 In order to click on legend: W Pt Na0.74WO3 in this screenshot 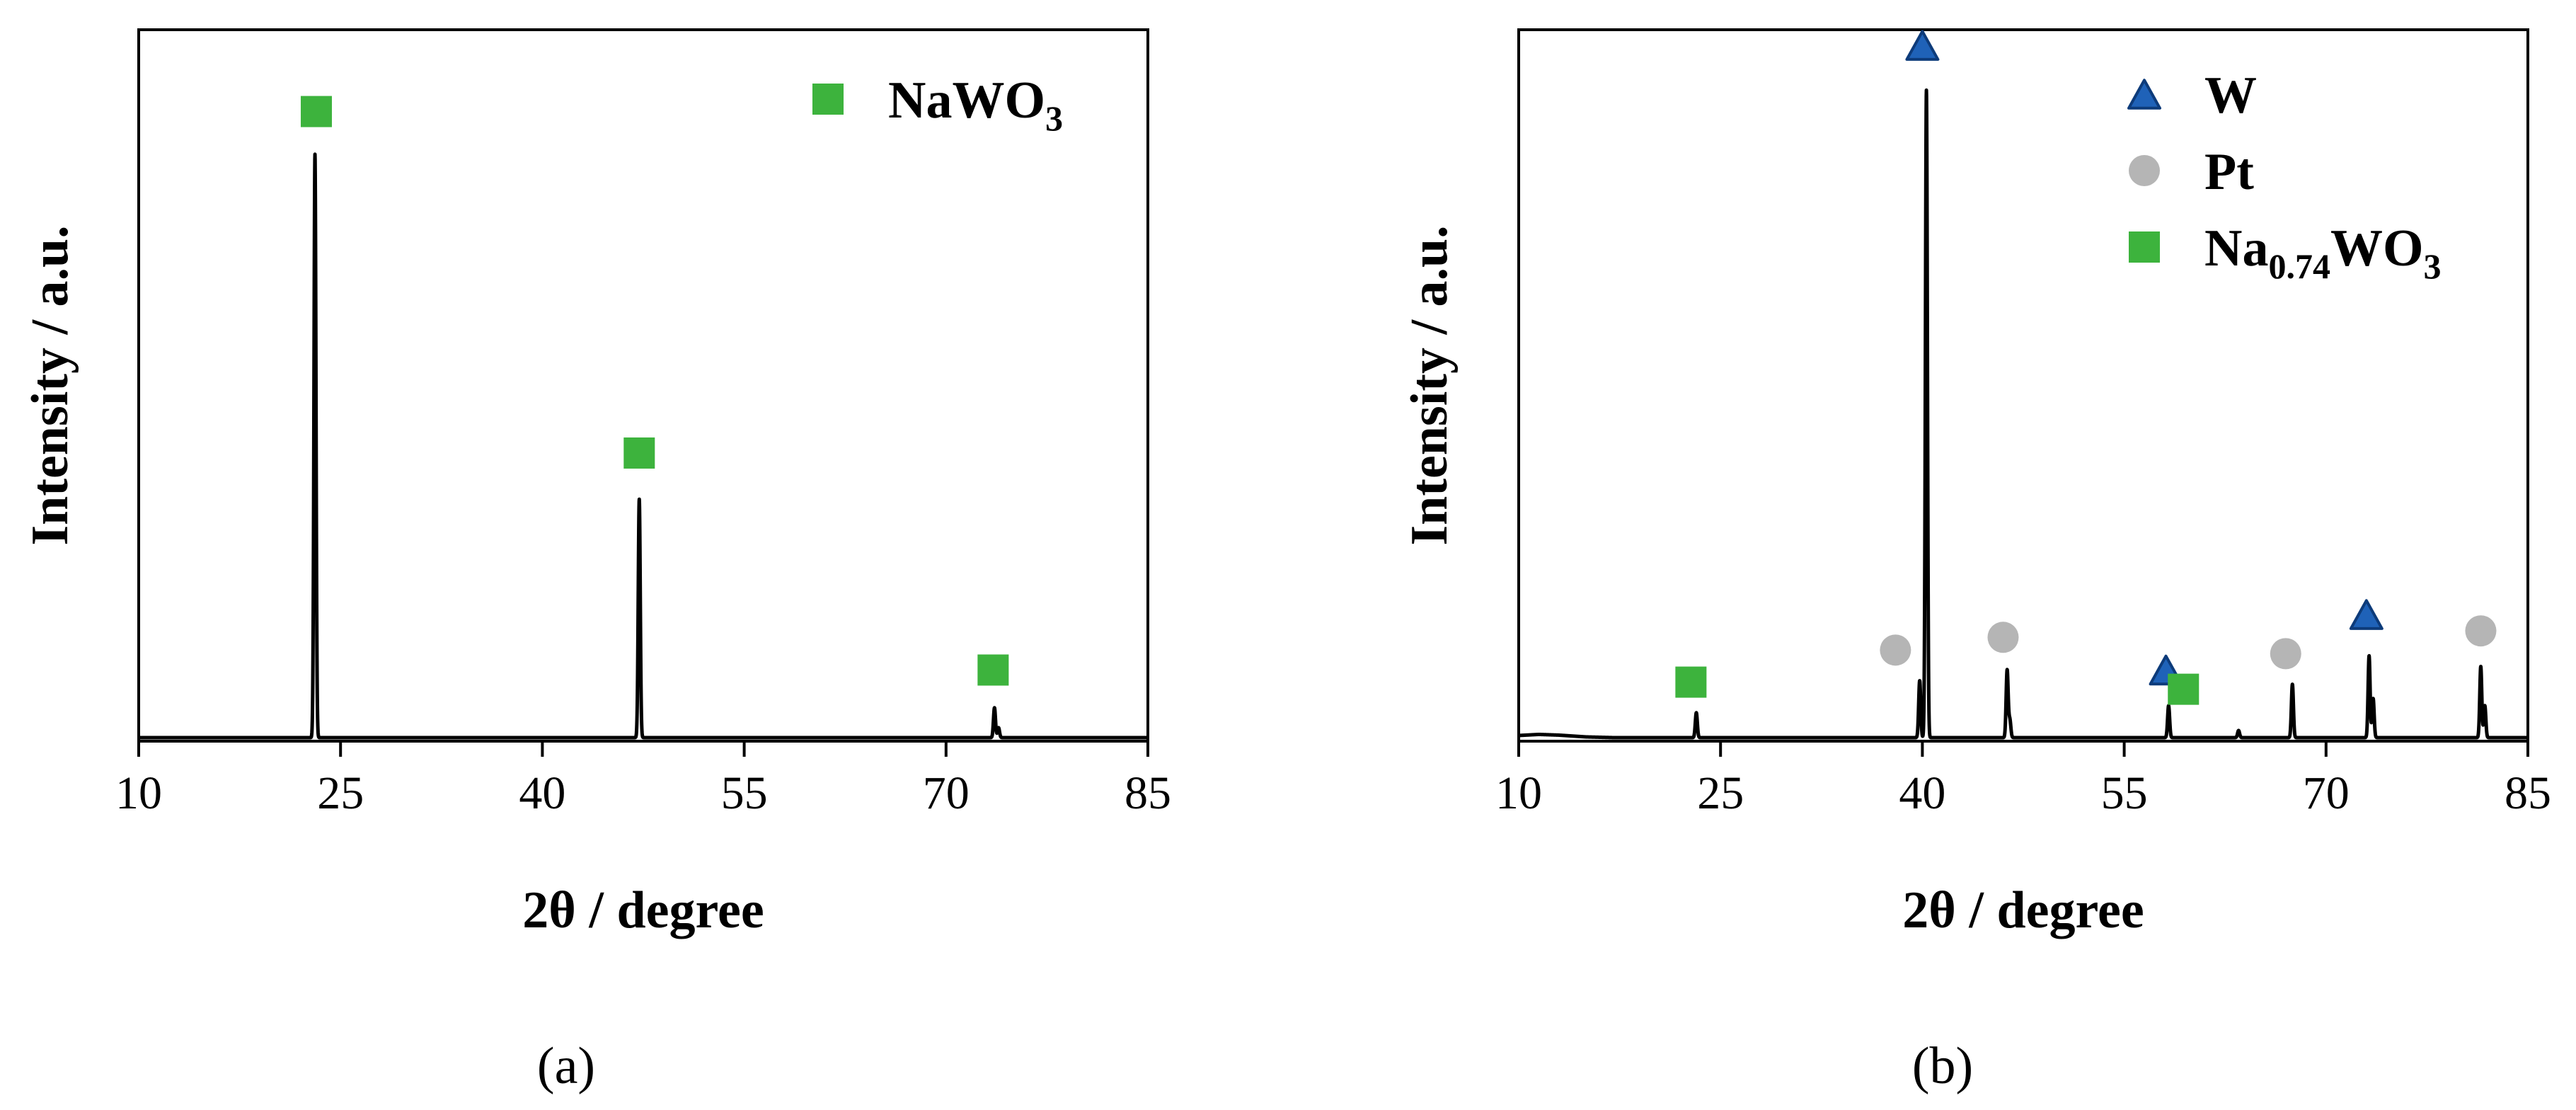, I will do `click(2284, 176)`.